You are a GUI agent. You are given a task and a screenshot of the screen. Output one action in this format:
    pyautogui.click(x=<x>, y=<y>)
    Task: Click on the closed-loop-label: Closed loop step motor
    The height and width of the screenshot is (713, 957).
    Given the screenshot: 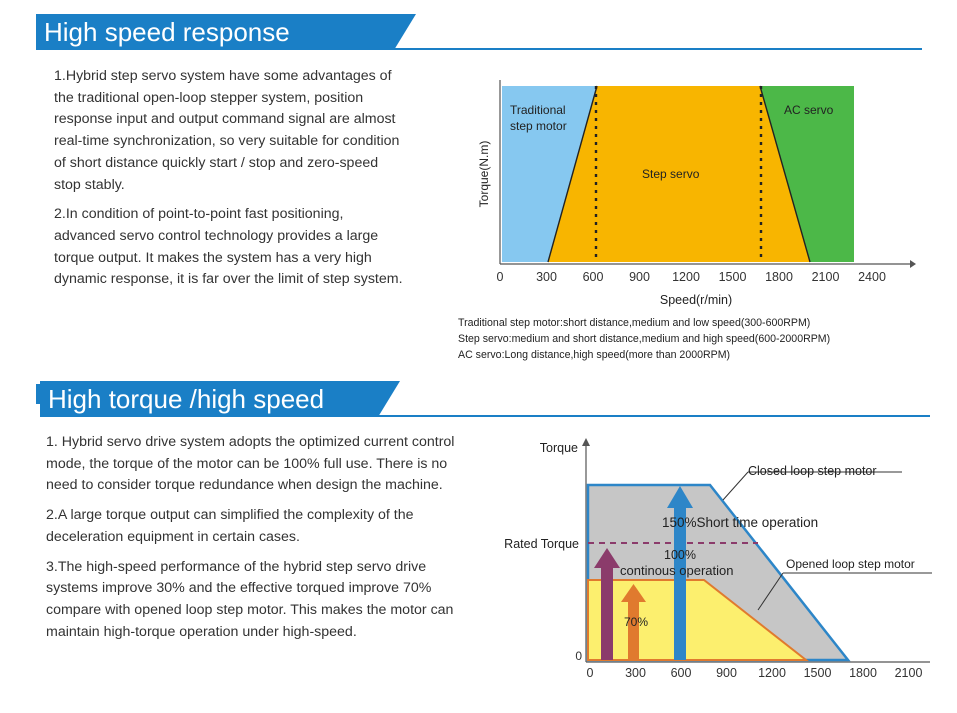 What is the action you would take?
    pyautogui.click(x=812, y=471)
    